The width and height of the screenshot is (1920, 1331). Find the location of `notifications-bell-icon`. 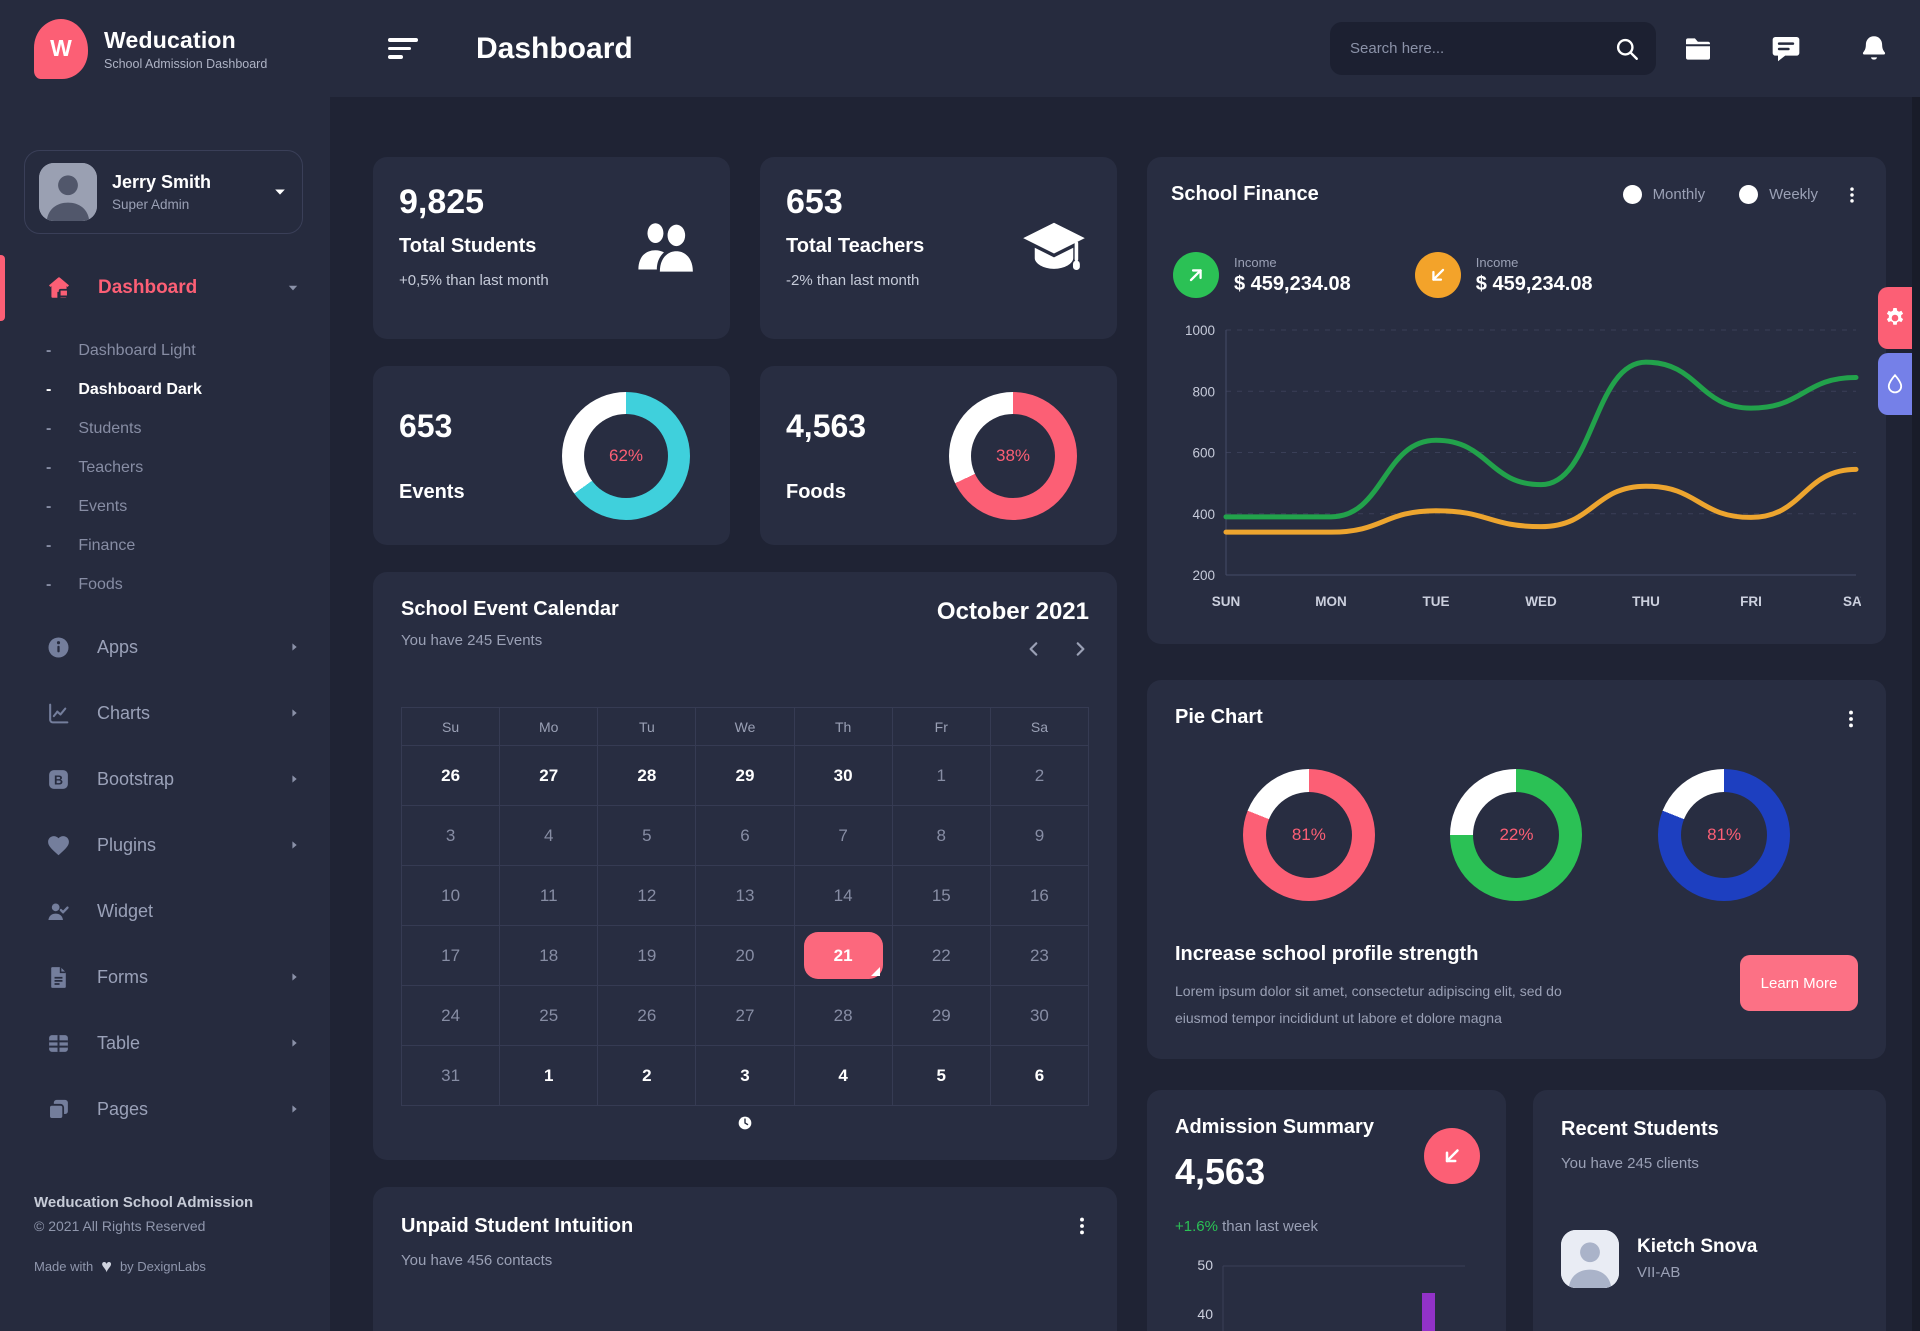

notifications-bell-icon is located at coordinates (1874, 49).